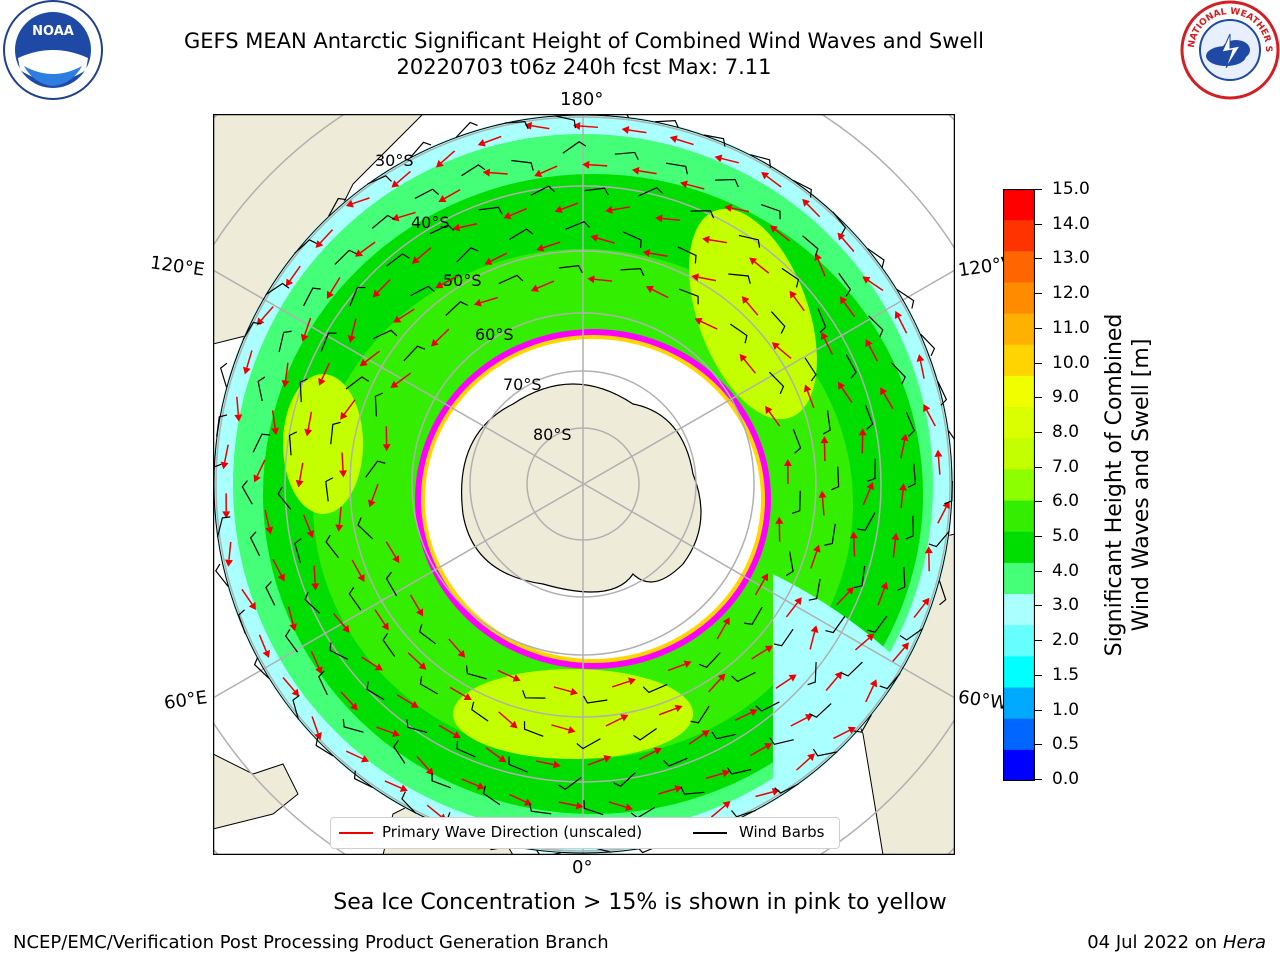 The image size is (1280, 960). What do you see at coordinates (710, 833) in the screenshot?
I see `legend-barb-swatch` at bounding box center [710, 833].